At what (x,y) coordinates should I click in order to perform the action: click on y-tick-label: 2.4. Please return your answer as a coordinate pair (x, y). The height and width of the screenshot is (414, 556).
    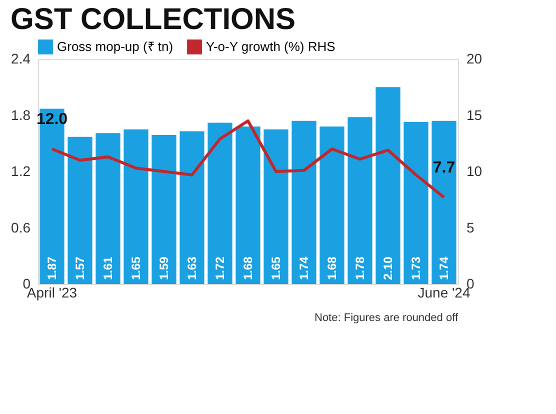
    Looking at the image, I should click on (21, 58).